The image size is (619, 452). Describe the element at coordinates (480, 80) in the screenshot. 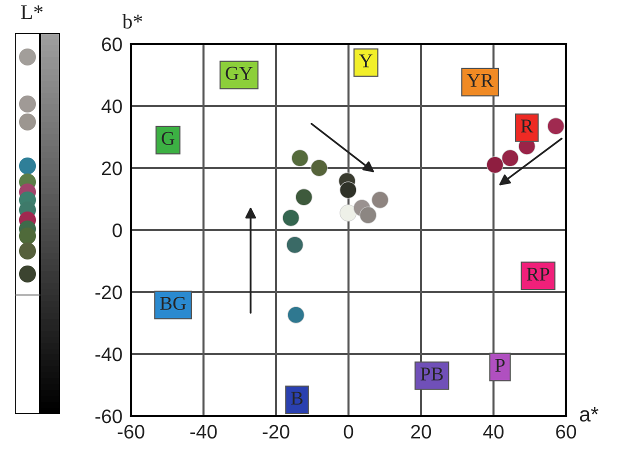

I see `annotation: YR` at that location.